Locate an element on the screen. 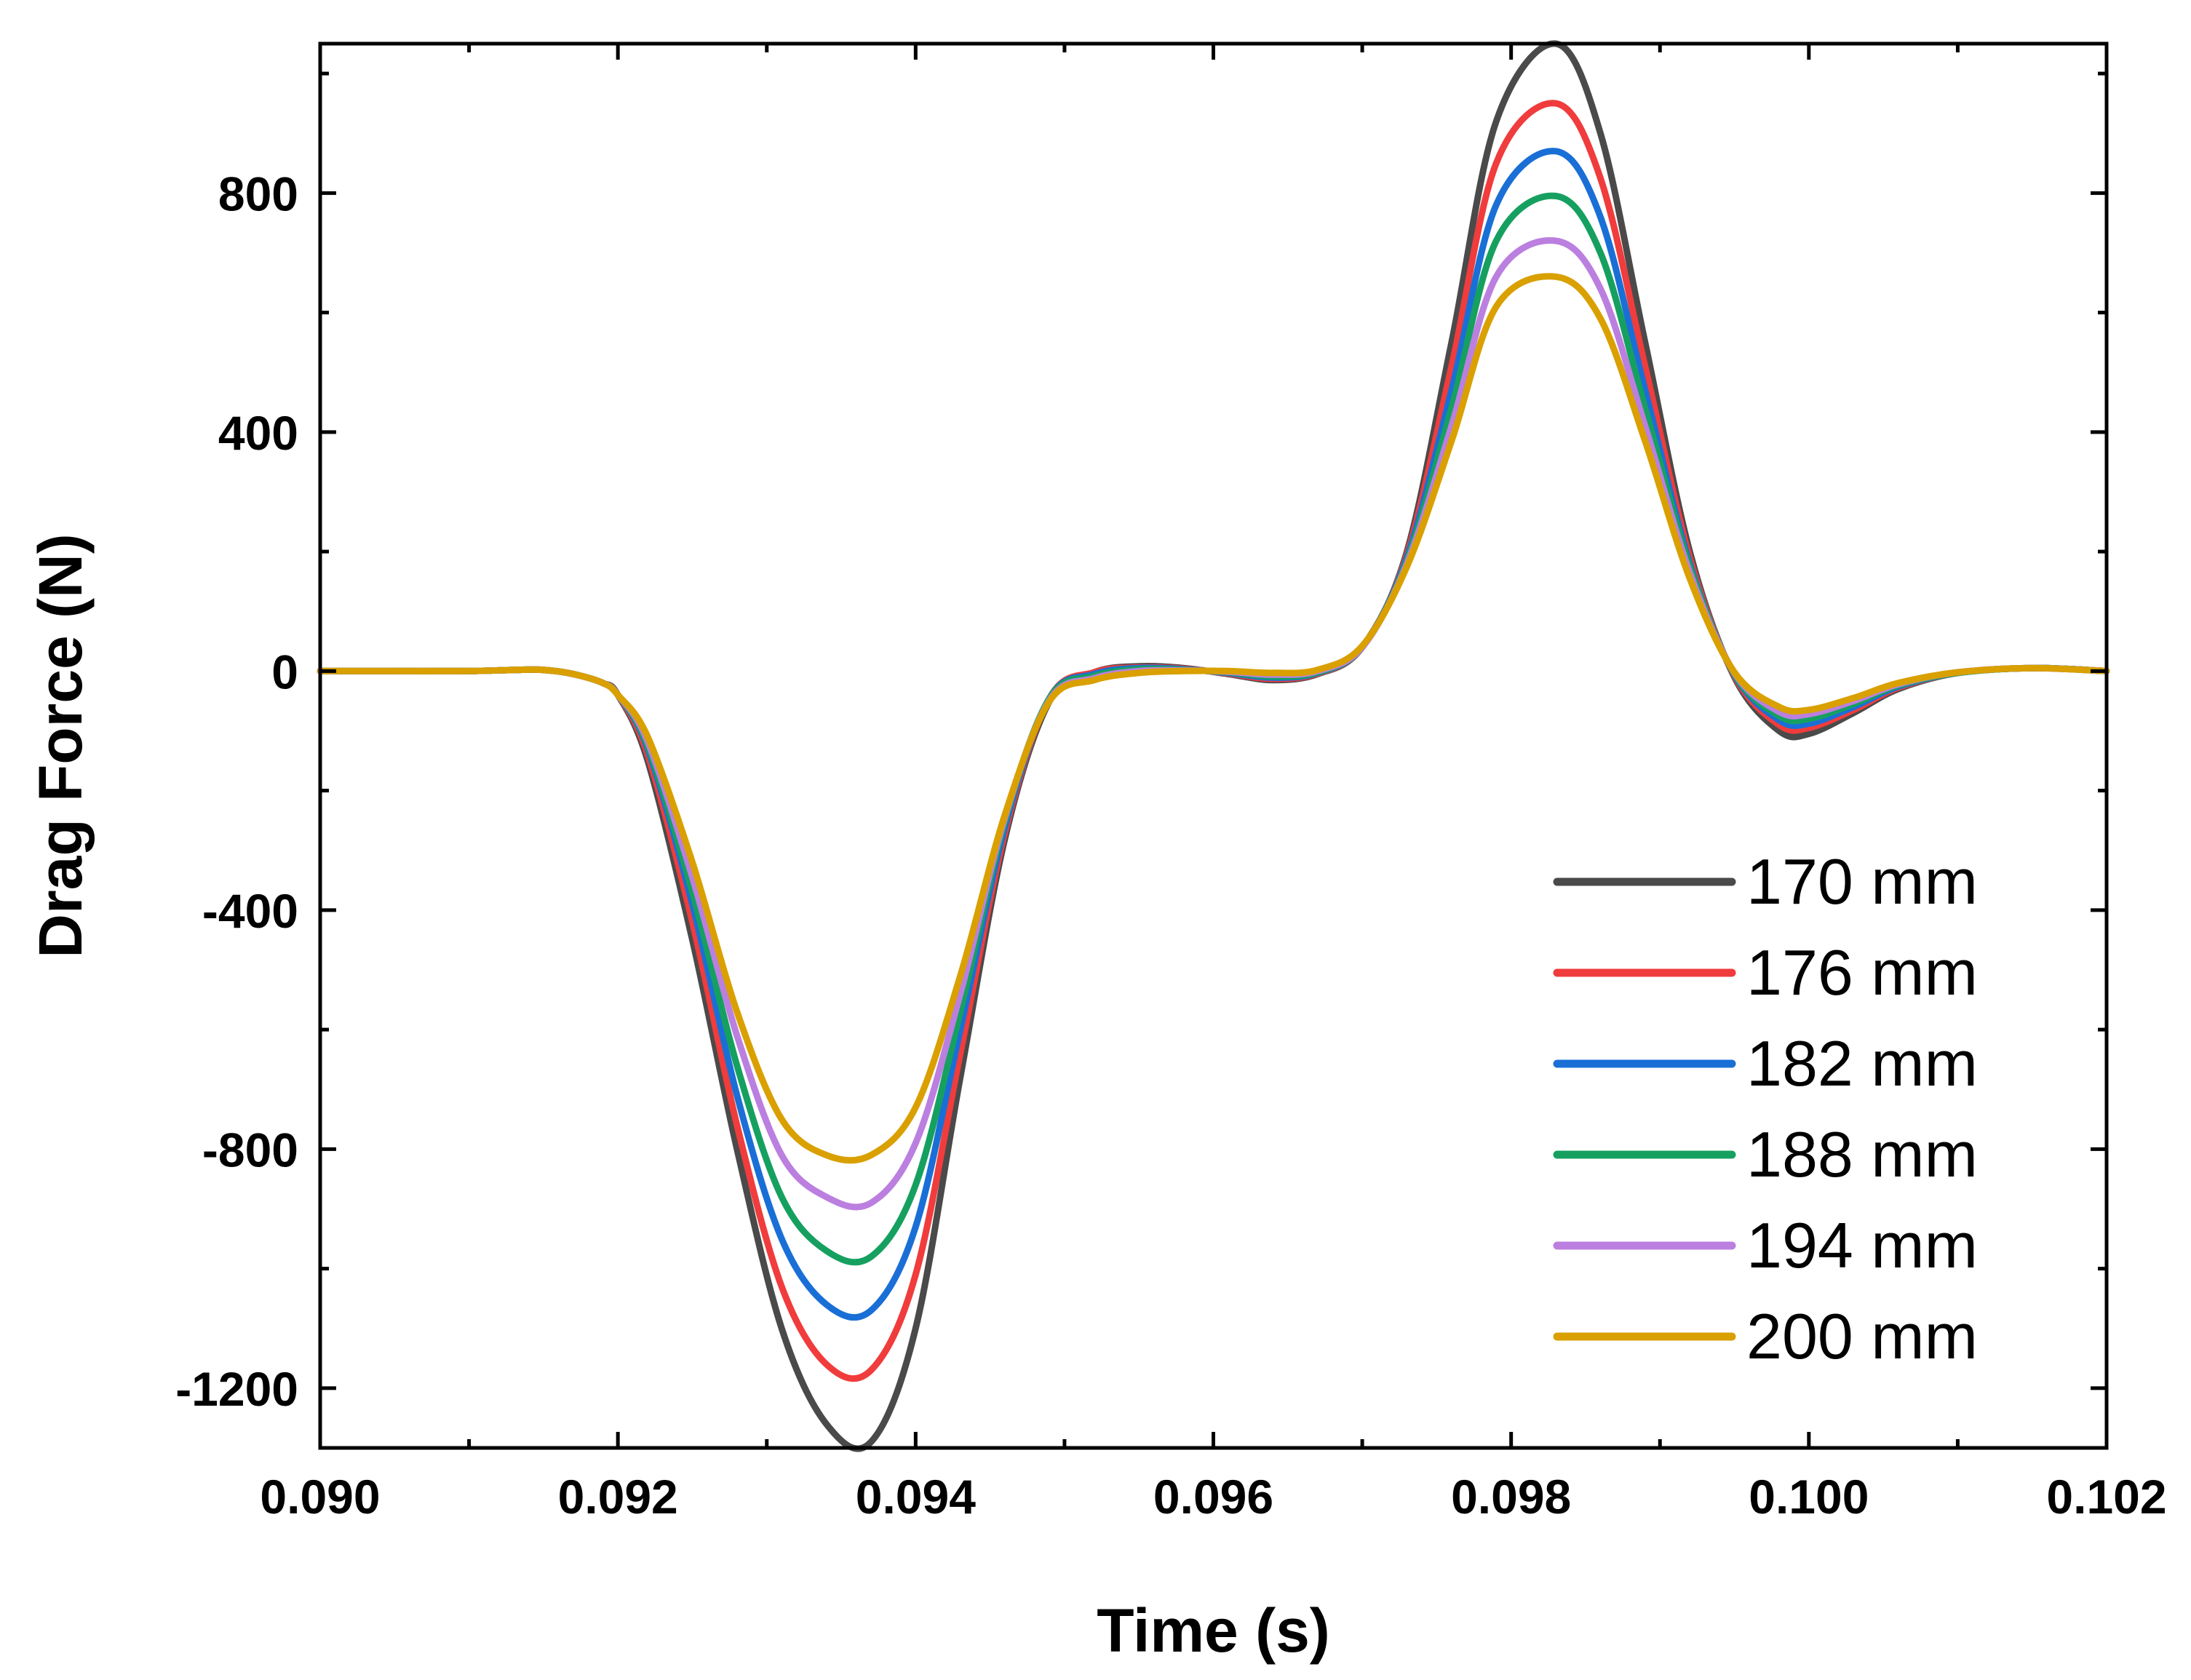 The height and width of the screenshot is (1680, 2191). x-tick-label: 0.096 is located at coordinates (1213, 1497).